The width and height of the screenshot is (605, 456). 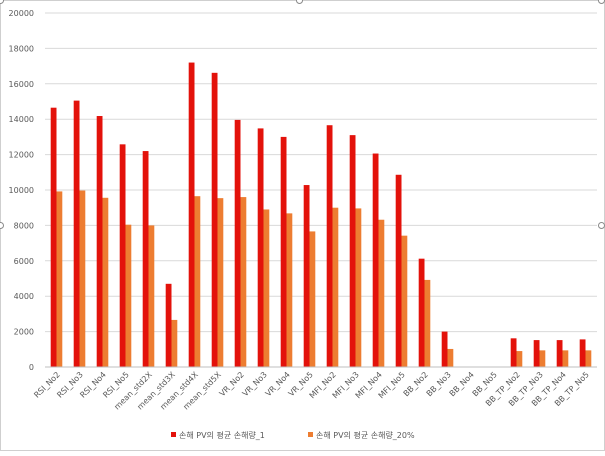 I want to click on bar-series-1-BB_No2, so click(x=421, y=312).